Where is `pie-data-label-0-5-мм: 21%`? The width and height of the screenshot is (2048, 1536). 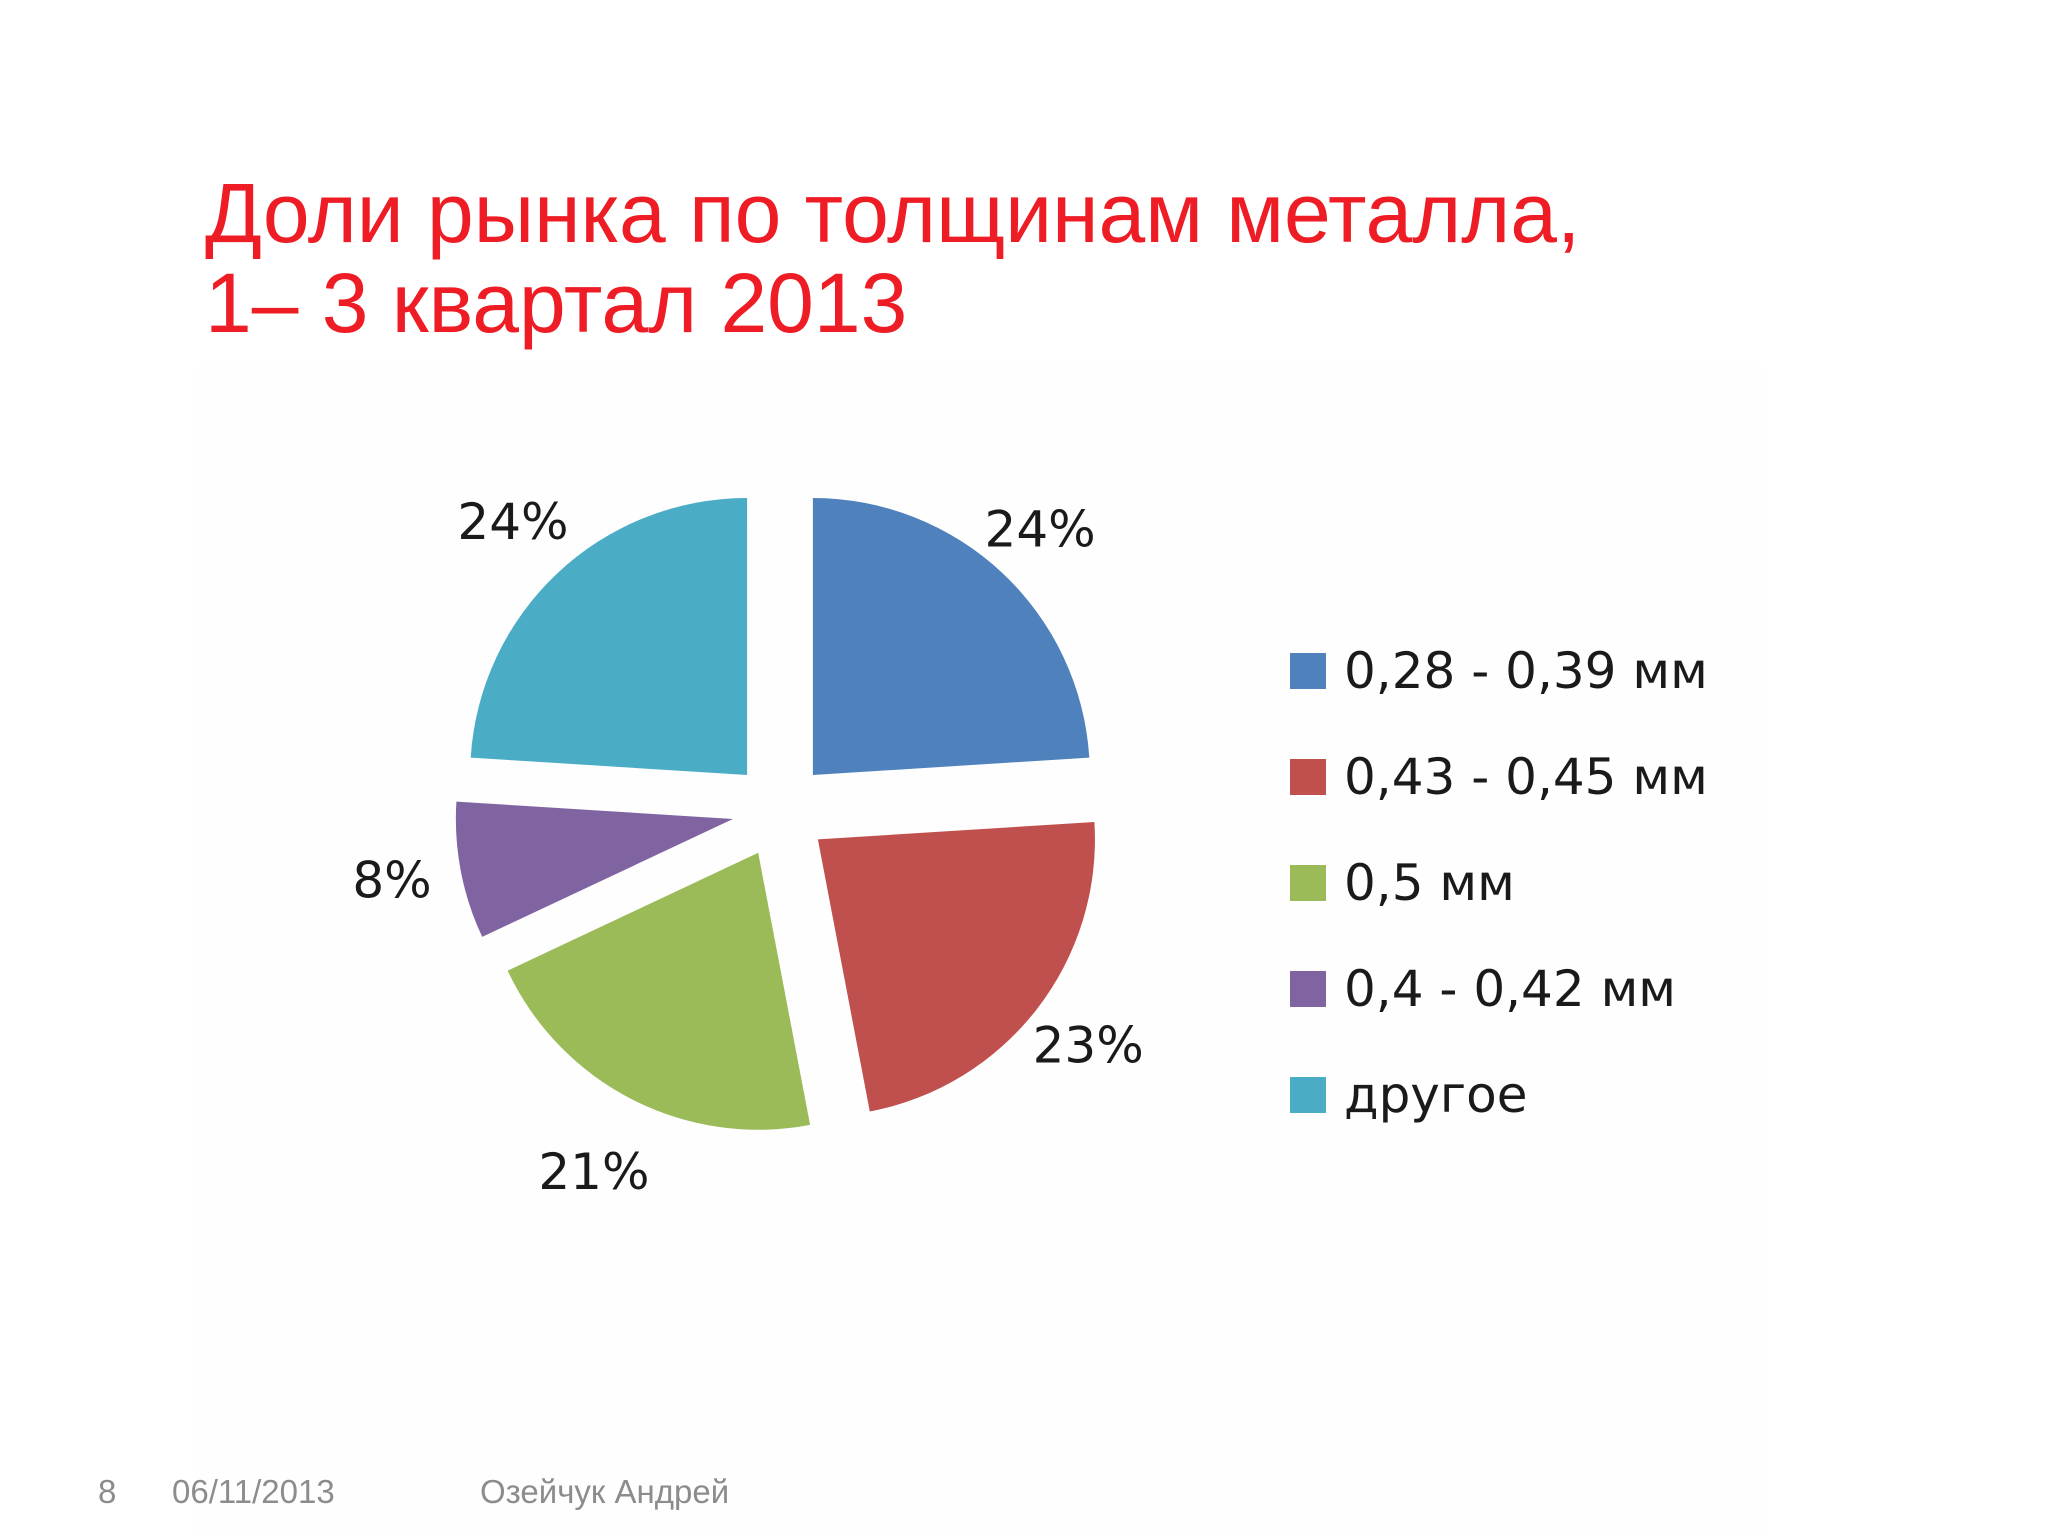 pie-data-label-0-5-мм: 21% is located at coordinates (593, 1172).